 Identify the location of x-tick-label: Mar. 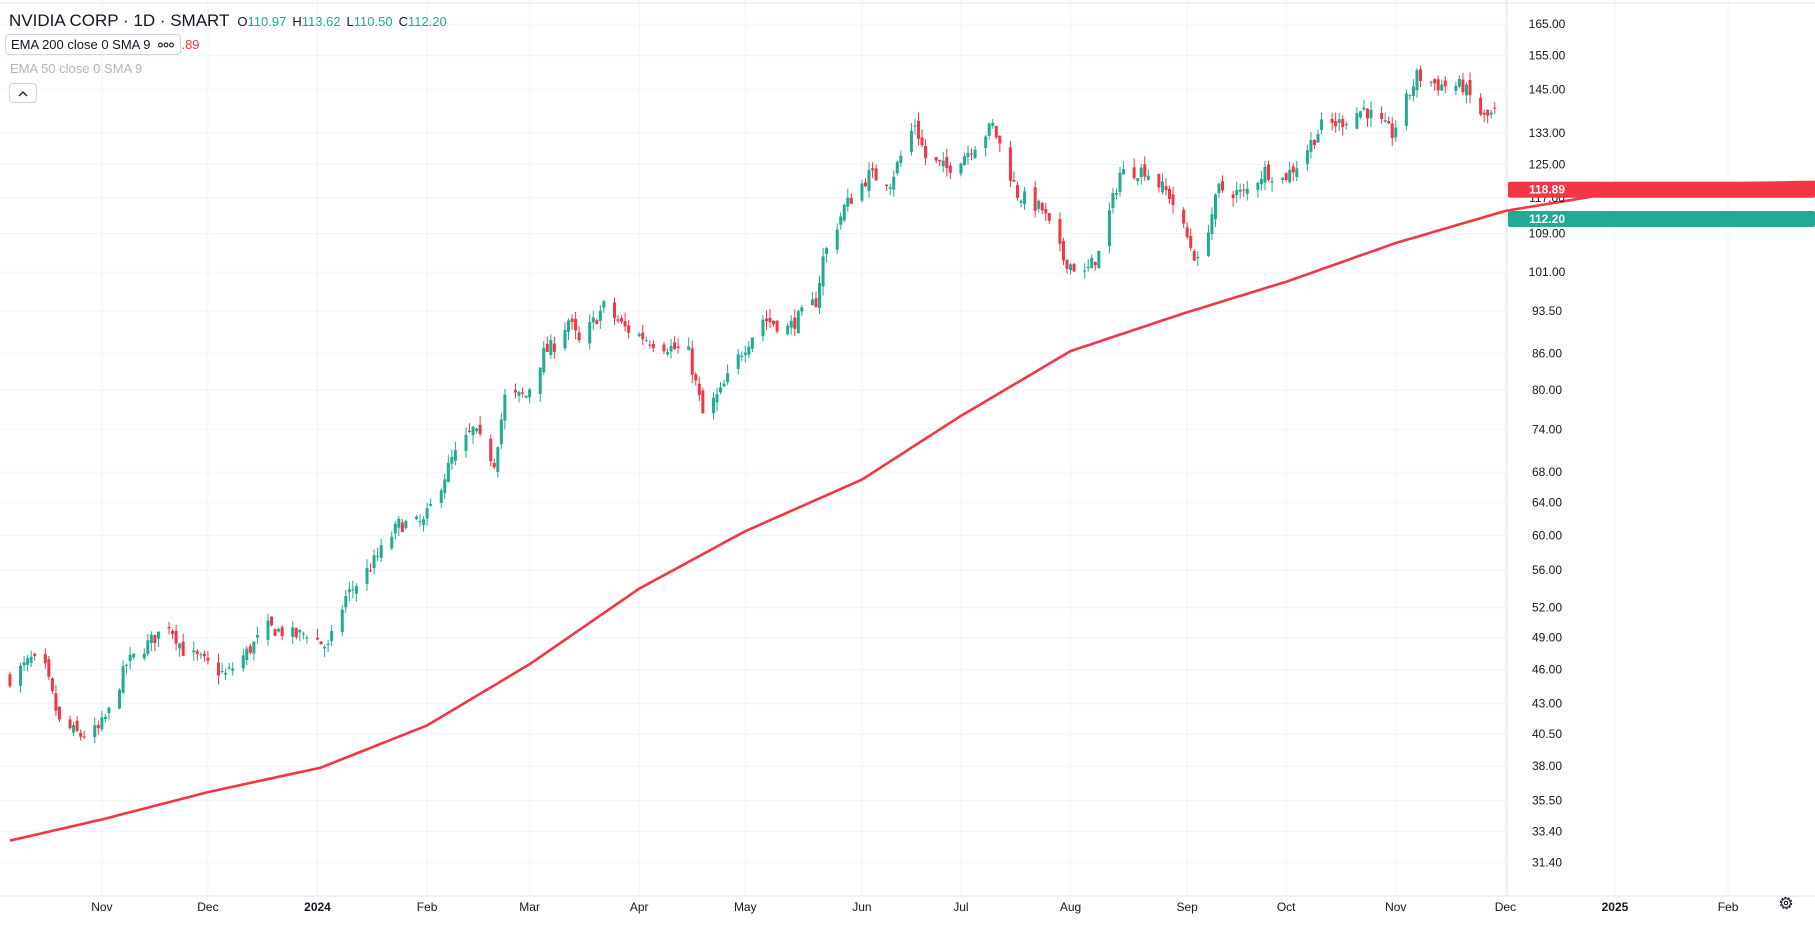
(529, 907).